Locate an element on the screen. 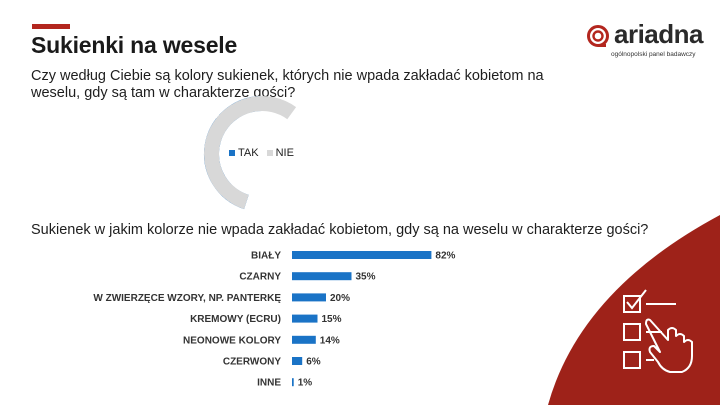 The image size is (720, 405). legend-label-tak: TAK is located at coordinates (248, 153).